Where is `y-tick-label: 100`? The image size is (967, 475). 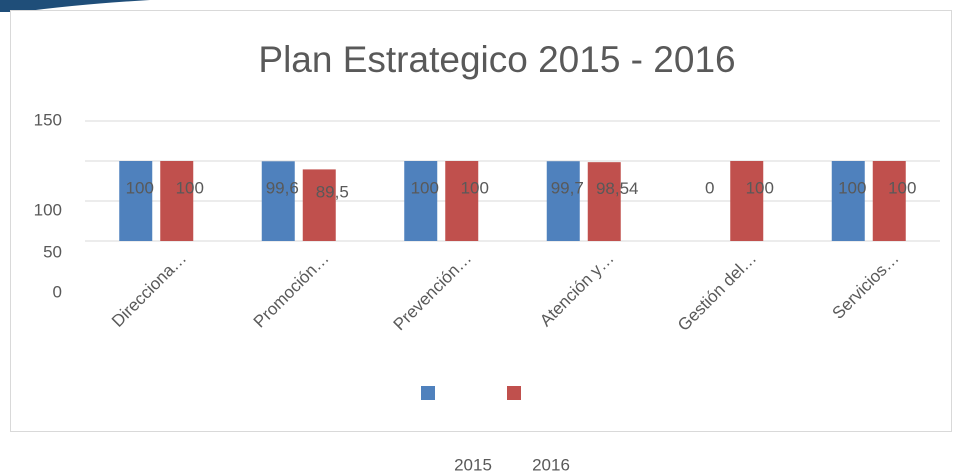 y-tick-label: 100 is located at coordinates (48, 209).